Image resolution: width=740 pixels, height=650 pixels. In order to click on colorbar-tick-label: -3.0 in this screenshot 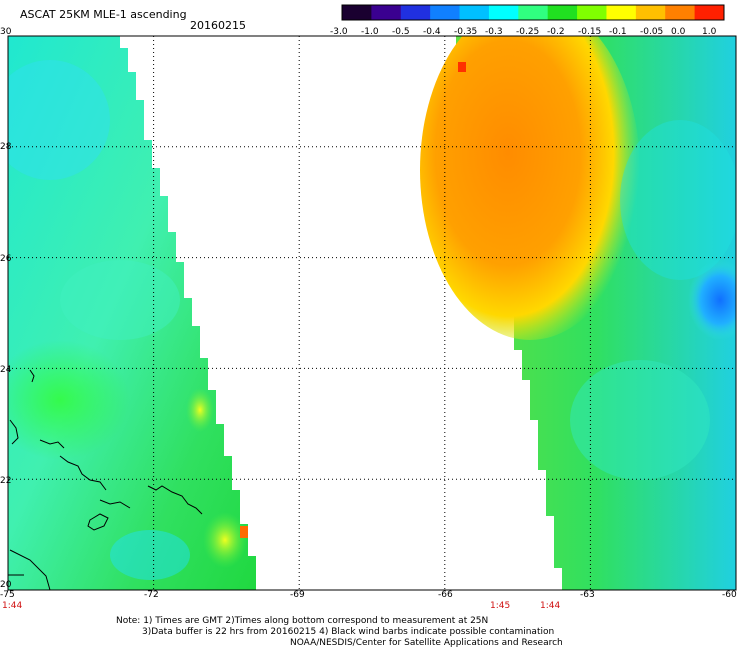, I will do `click(339, 32)`.